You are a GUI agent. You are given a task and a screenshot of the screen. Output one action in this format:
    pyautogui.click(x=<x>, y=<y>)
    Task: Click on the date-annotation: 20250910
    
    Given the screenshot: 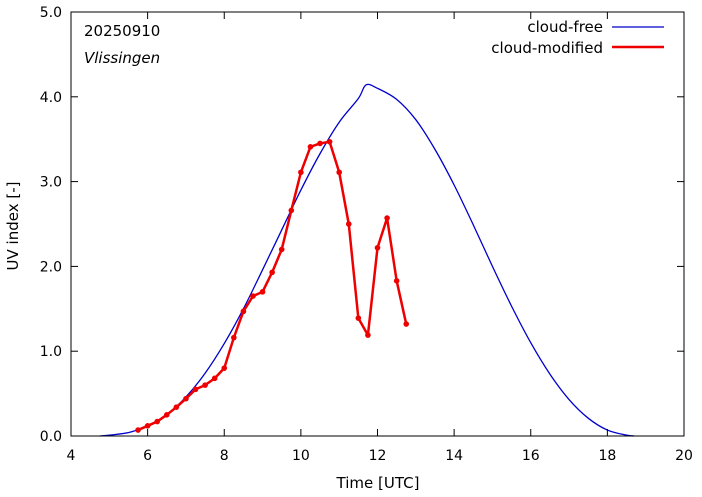 What is the action you would take?
    pyautogui.click(x=122, y=31)
    